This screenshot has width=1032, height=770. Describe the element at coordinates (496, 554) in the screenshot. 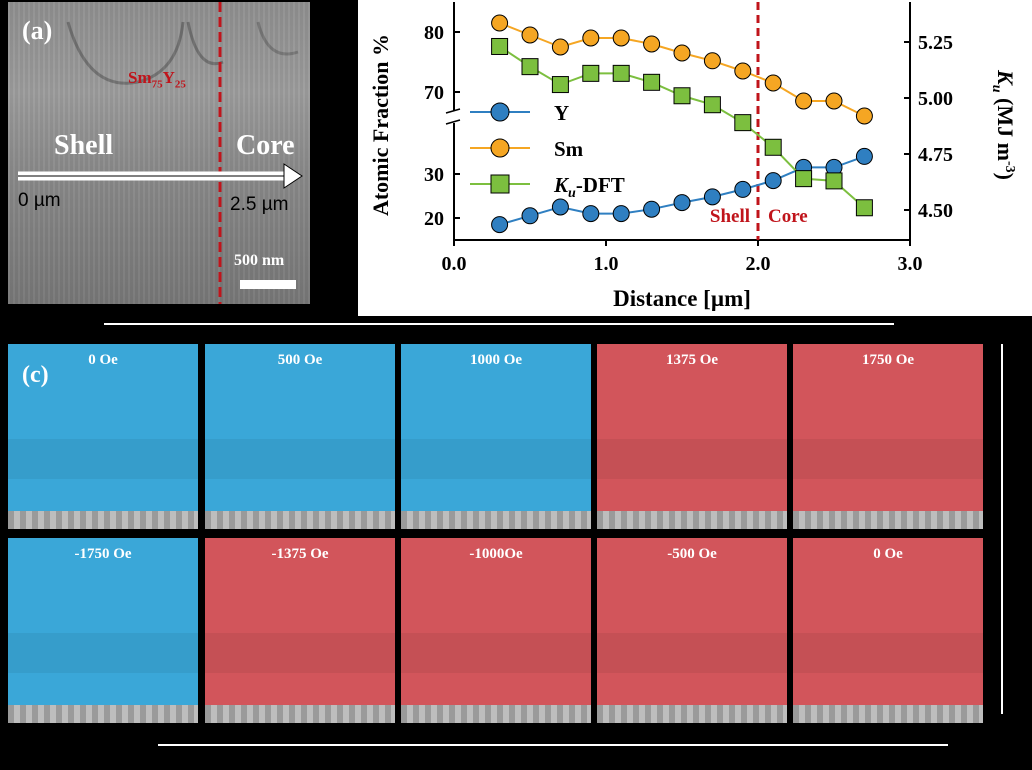

I see `field-label: -1000Oe` at that location.